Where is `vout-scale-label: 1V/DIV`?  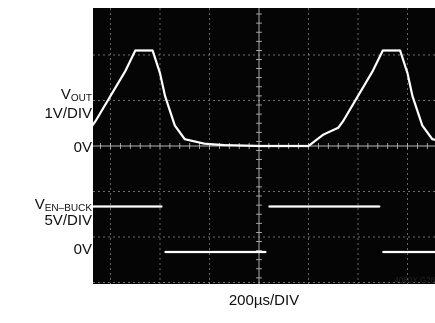 vout-scale-label: 1V/DIV is located at coordinates (68, 113).